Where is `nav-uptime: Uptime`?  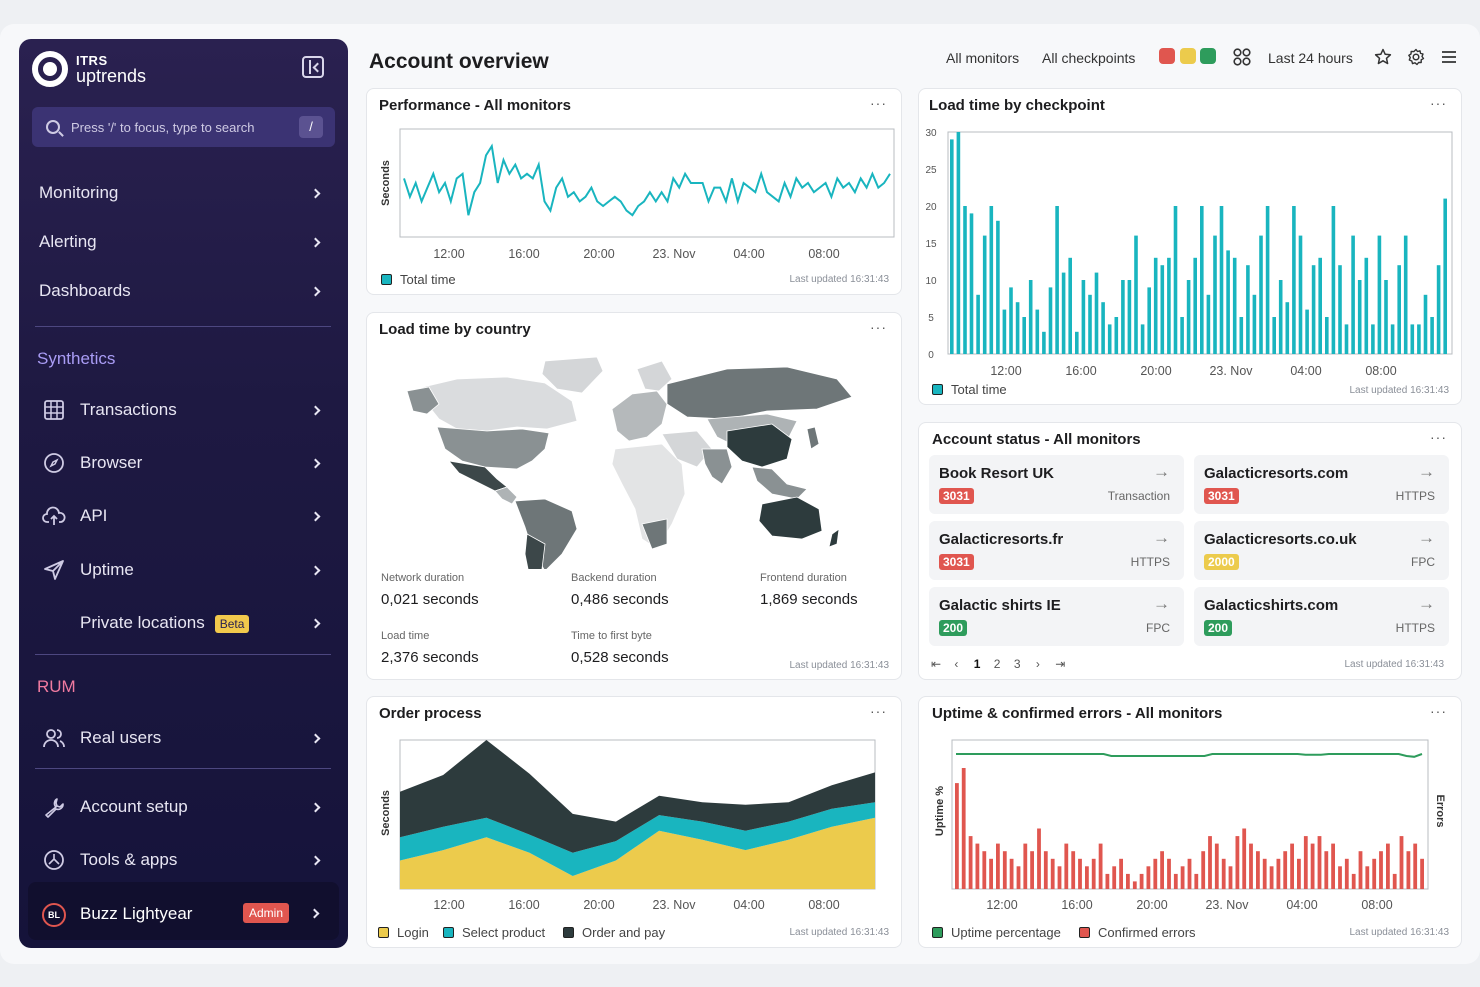
nav-uptime: Uptime is located at coordinates (183, 570).